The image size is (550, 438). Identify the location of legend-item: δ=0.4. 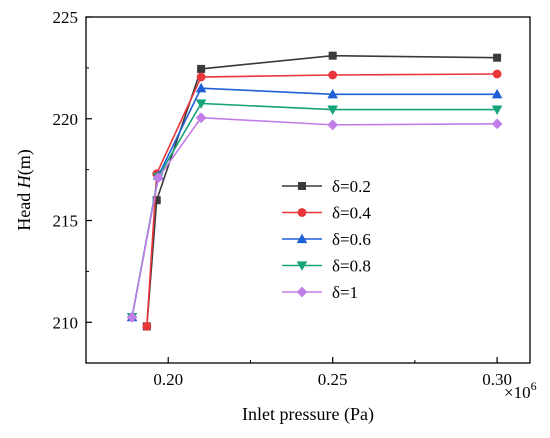
(326, 213).